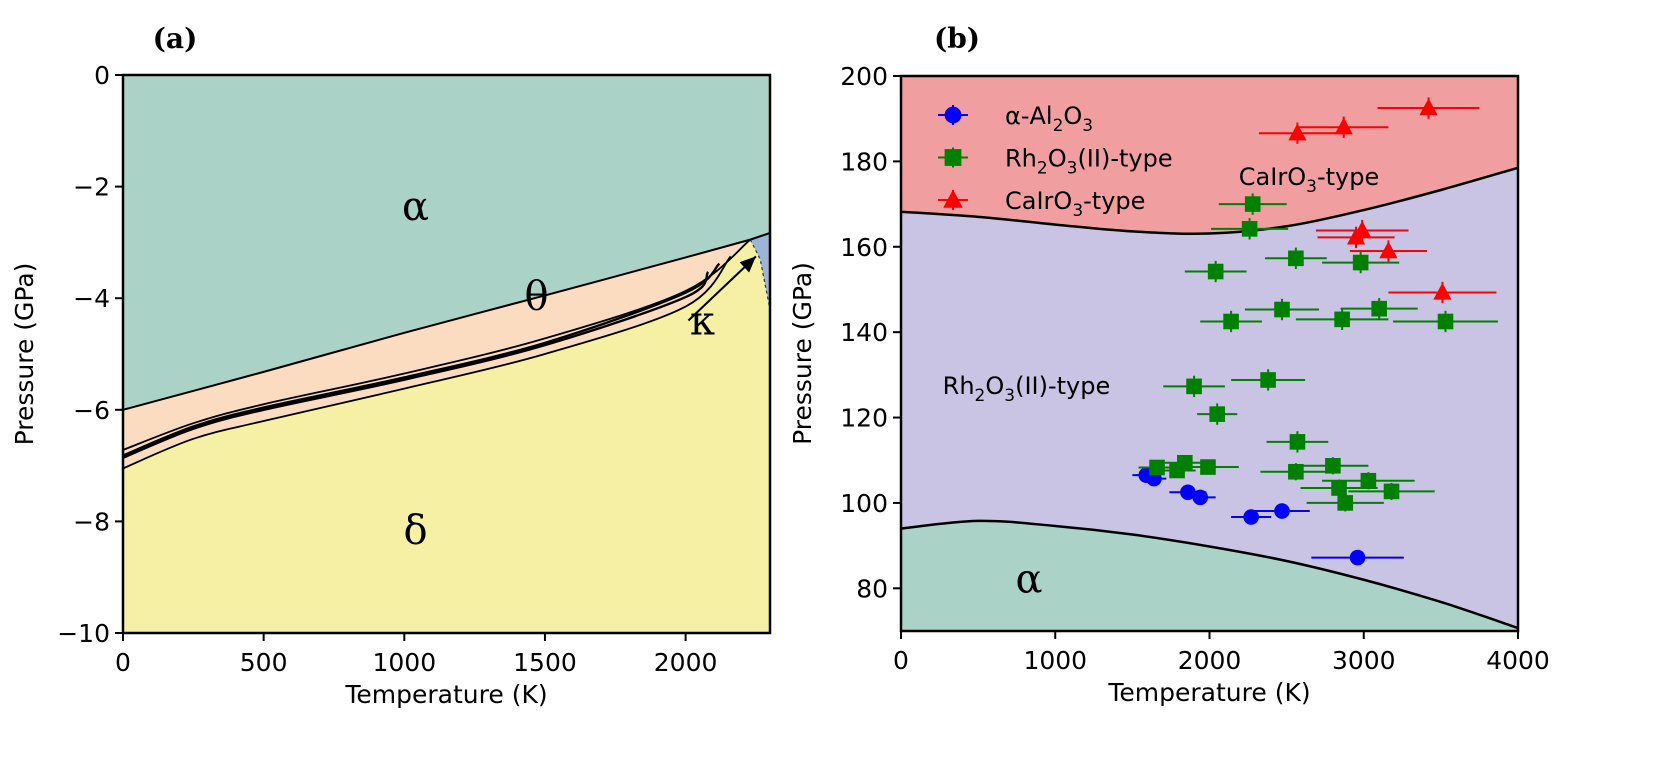  Describe the element at coordinates (175, 38) in the screenshot. I see `panel-label: (a)` at that location.